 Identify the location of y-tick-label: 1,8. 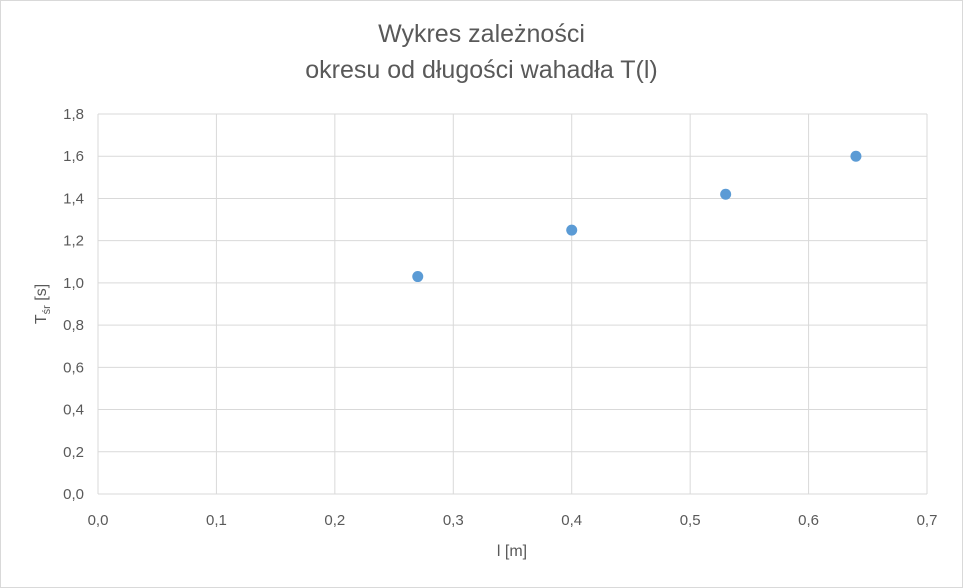
(73, 114).